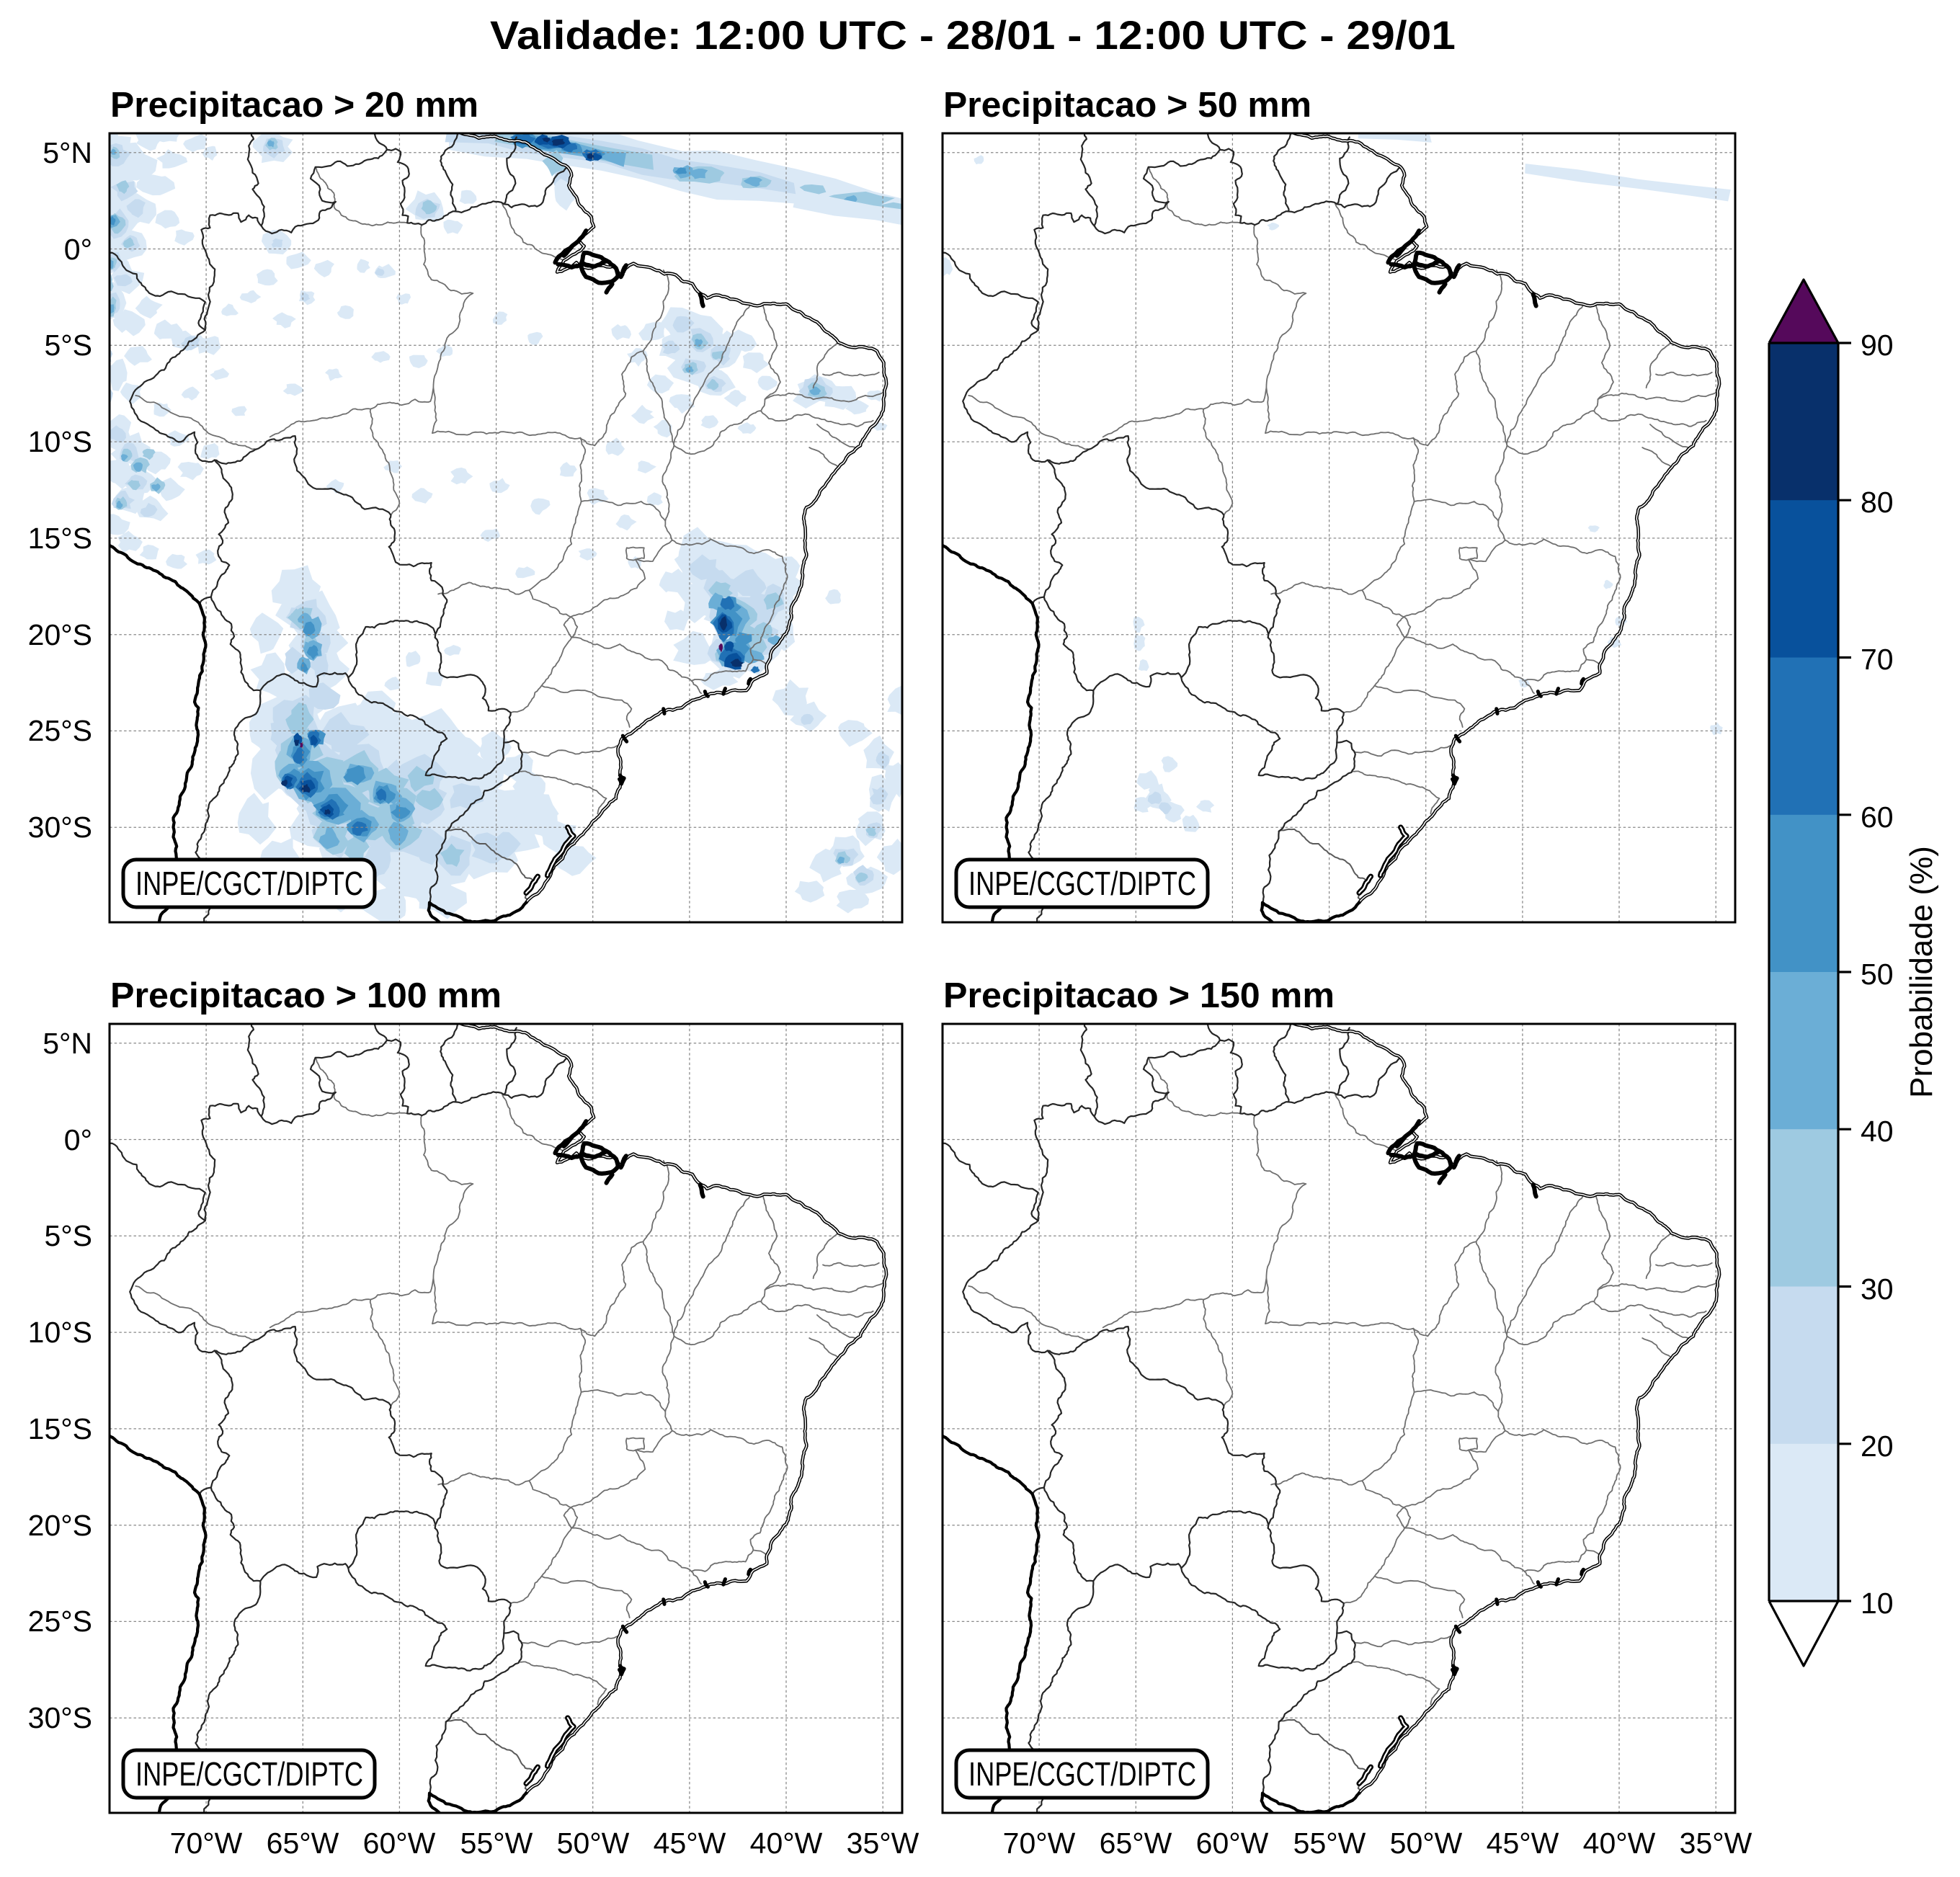 This screenshot has height=1877, width=1960. What do you see at coordinates (1877, 660) in the screenshot?
I see `svg-text: 70` at bounding box center [1877, 660].